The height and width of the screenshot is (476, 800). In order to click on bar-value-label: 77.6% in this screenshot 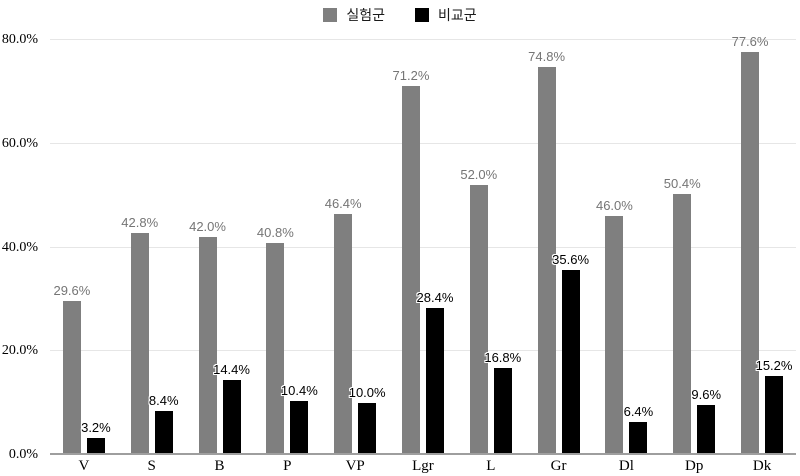, I will do `click(750, 42)`.